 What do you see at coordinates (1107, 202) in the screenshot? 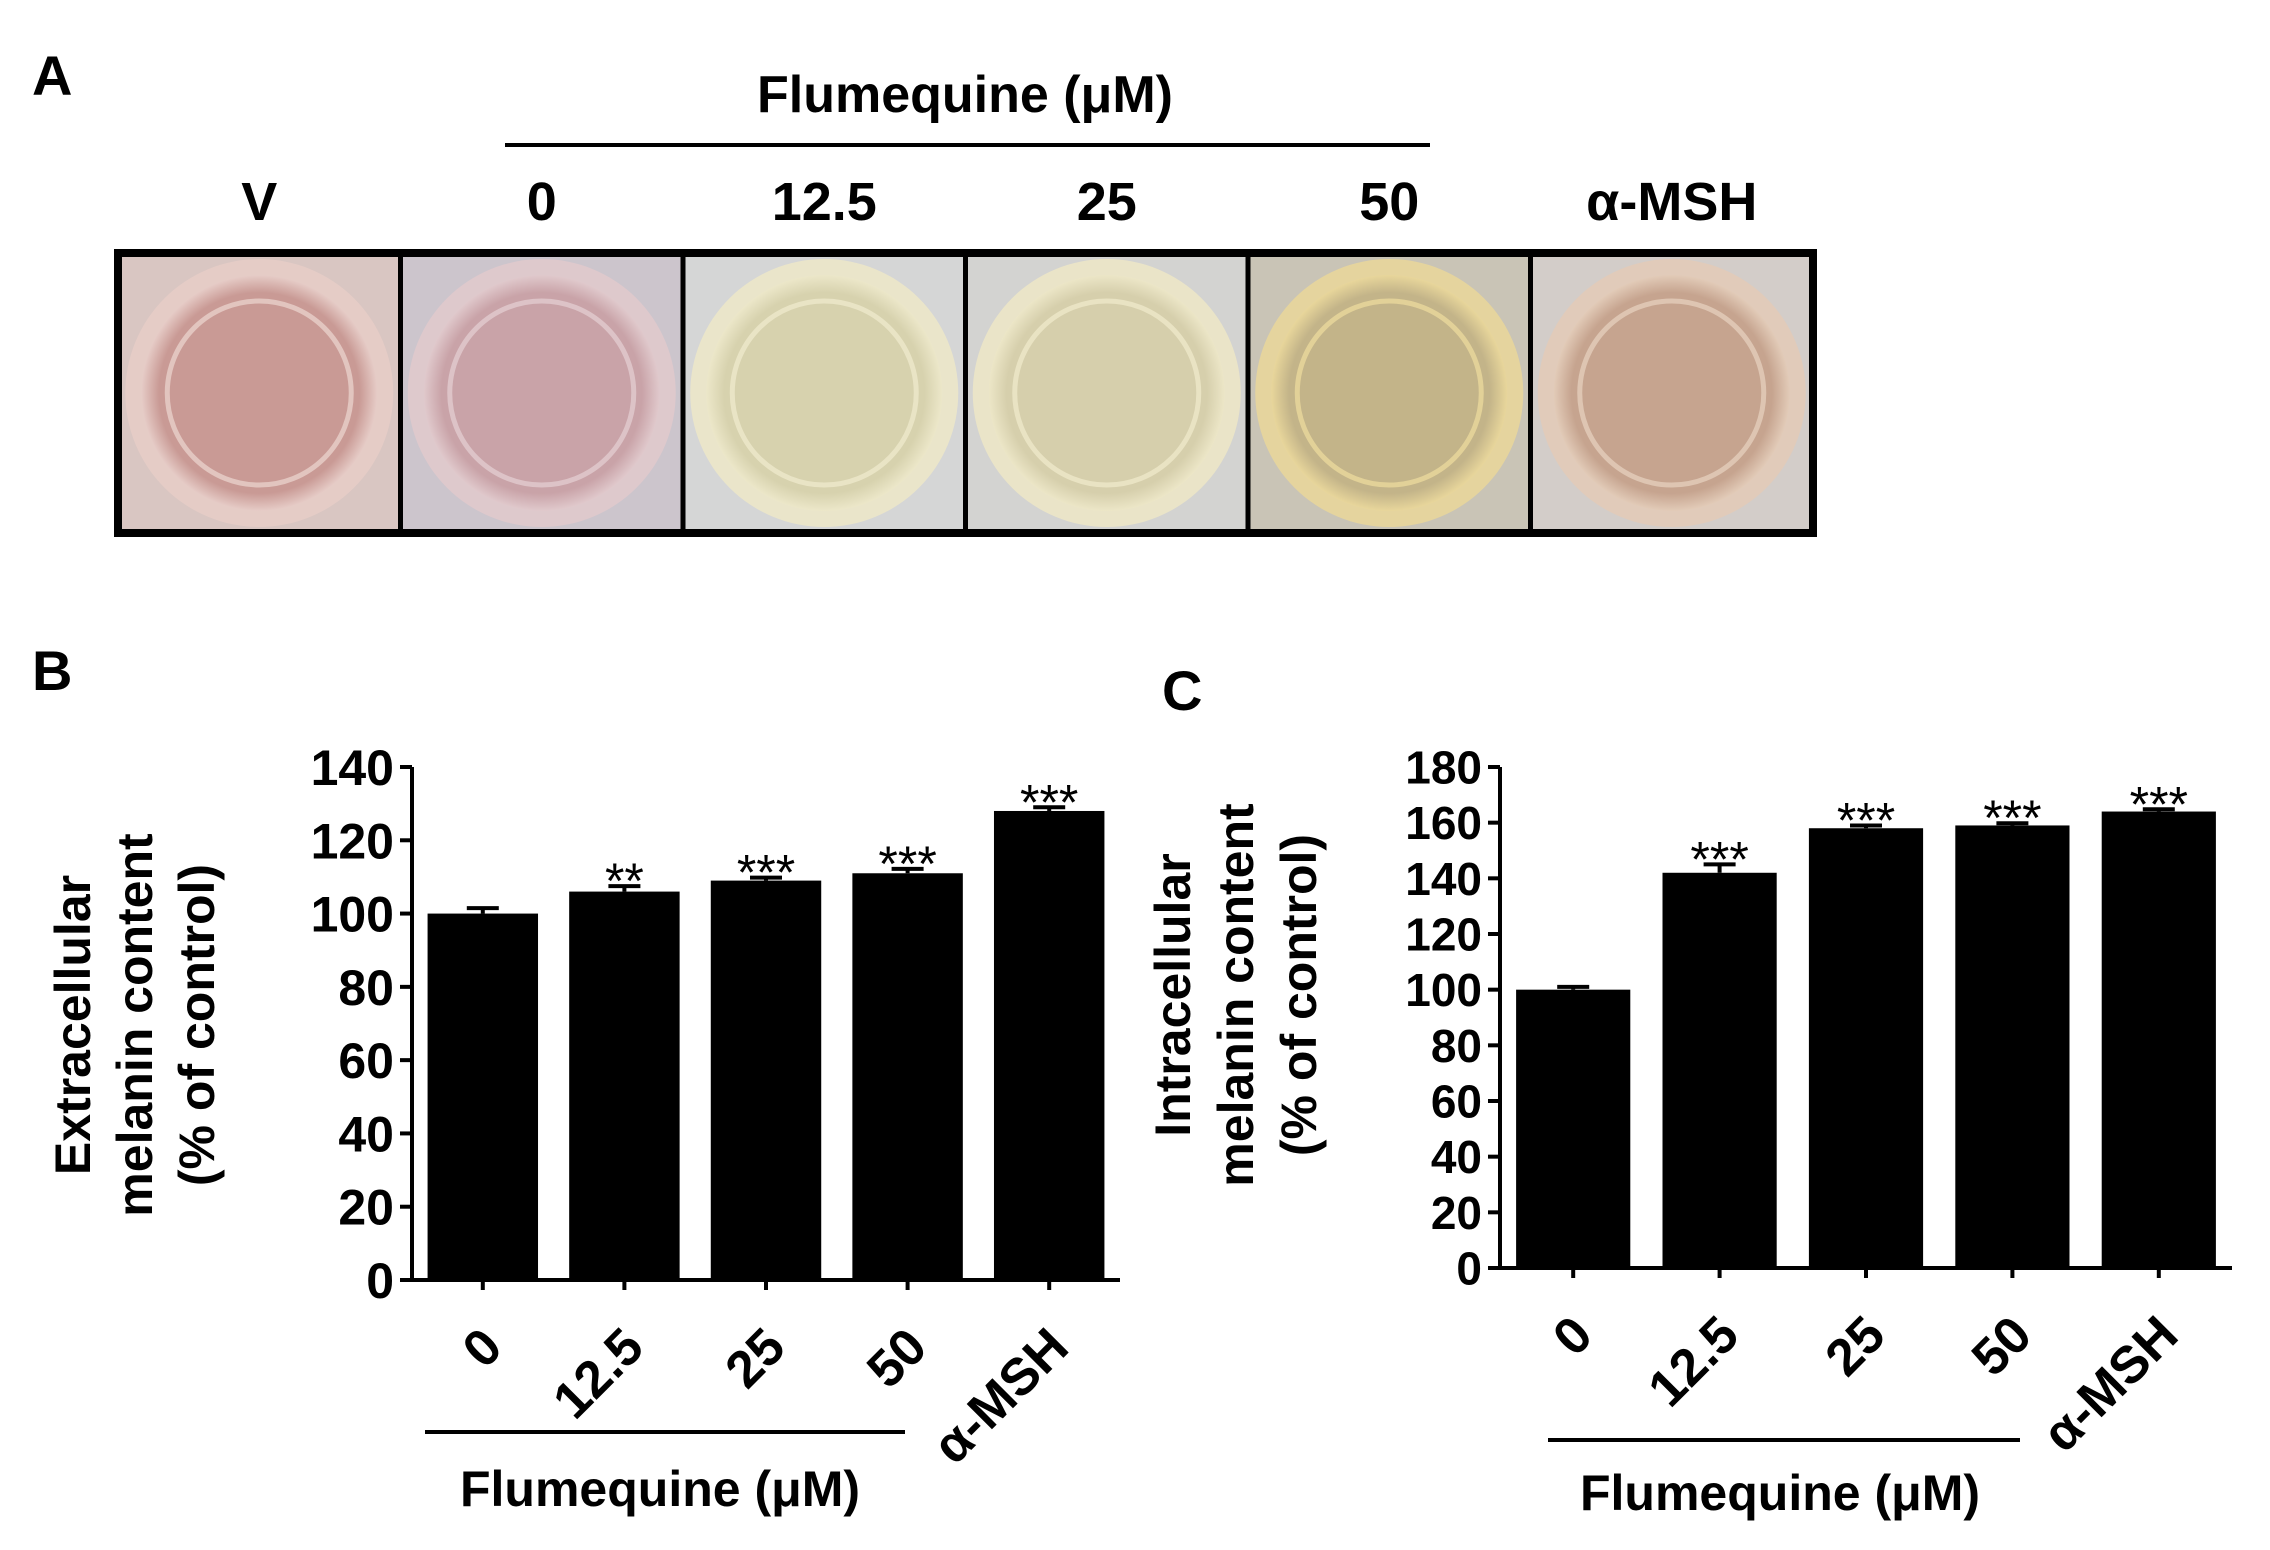
I see `well-label-3: 25` at bounding box center [1107, 202].